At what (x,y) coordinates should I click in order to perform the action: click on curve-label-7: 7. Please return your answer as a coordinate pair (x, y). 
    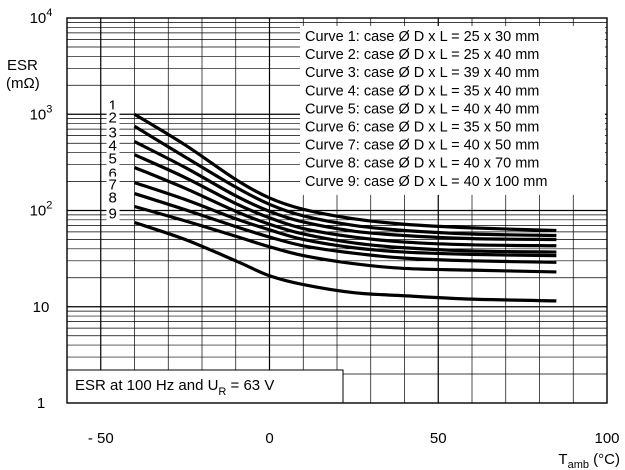
    Looking at the image, I should click on (113, 185).